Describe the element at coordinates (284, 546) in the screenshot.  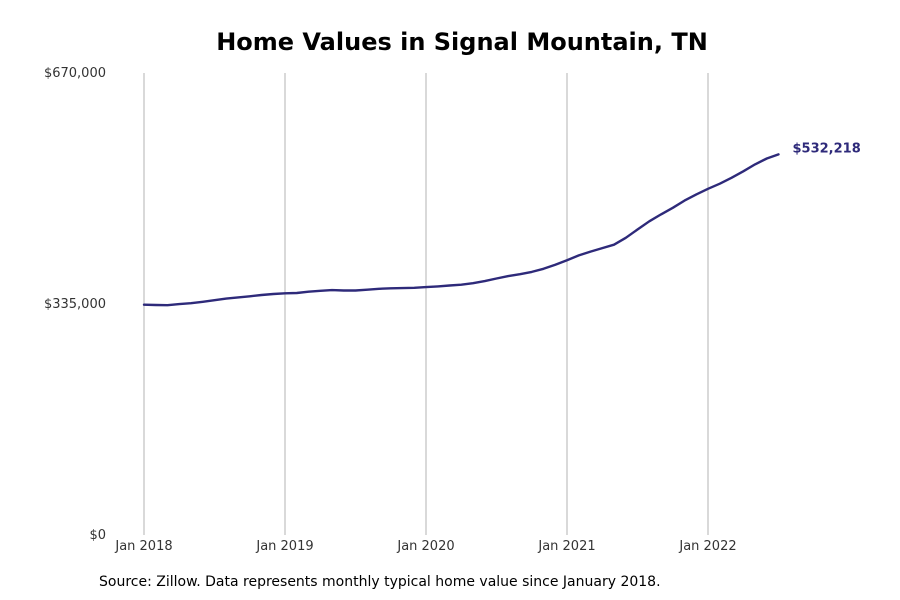
I see `x-tick-label: Jan 2019` at that location.